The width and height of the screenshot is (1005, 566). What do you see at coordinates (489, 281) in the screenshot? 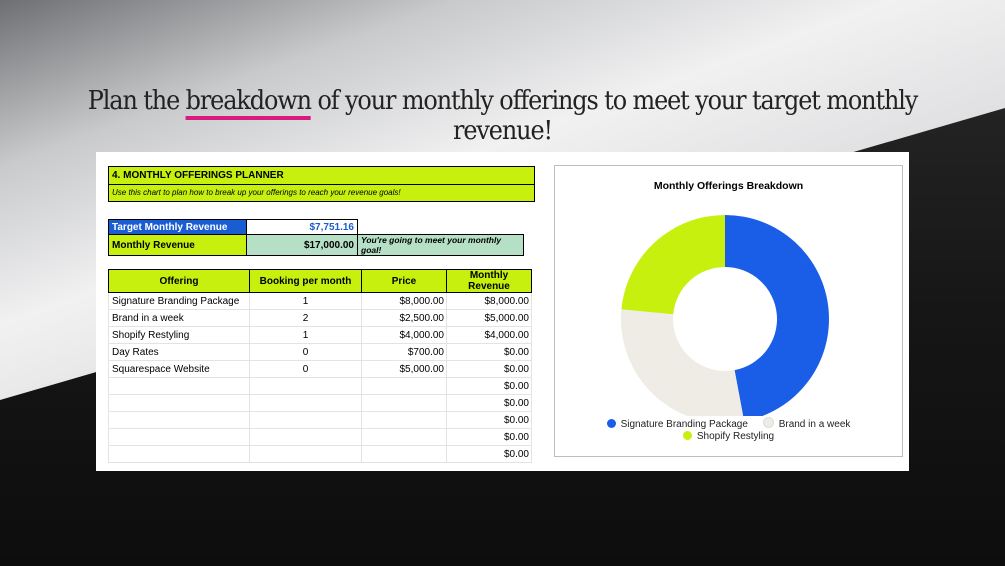
I see `column-header-revenue: Monthly Revenue` at bounding box center [489, 281].